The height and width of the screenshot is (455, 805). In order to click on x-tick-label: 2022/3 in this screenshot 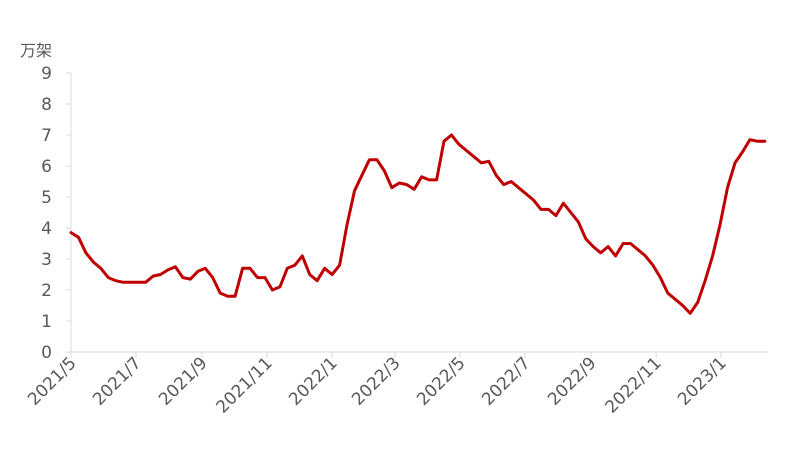, I will do `click(376, 381)`.